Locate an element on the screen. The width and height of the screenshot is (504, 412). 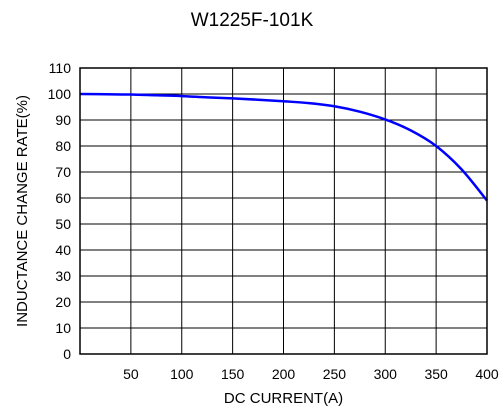
x-tick-label: 350 is located at coordinates (436, 374).